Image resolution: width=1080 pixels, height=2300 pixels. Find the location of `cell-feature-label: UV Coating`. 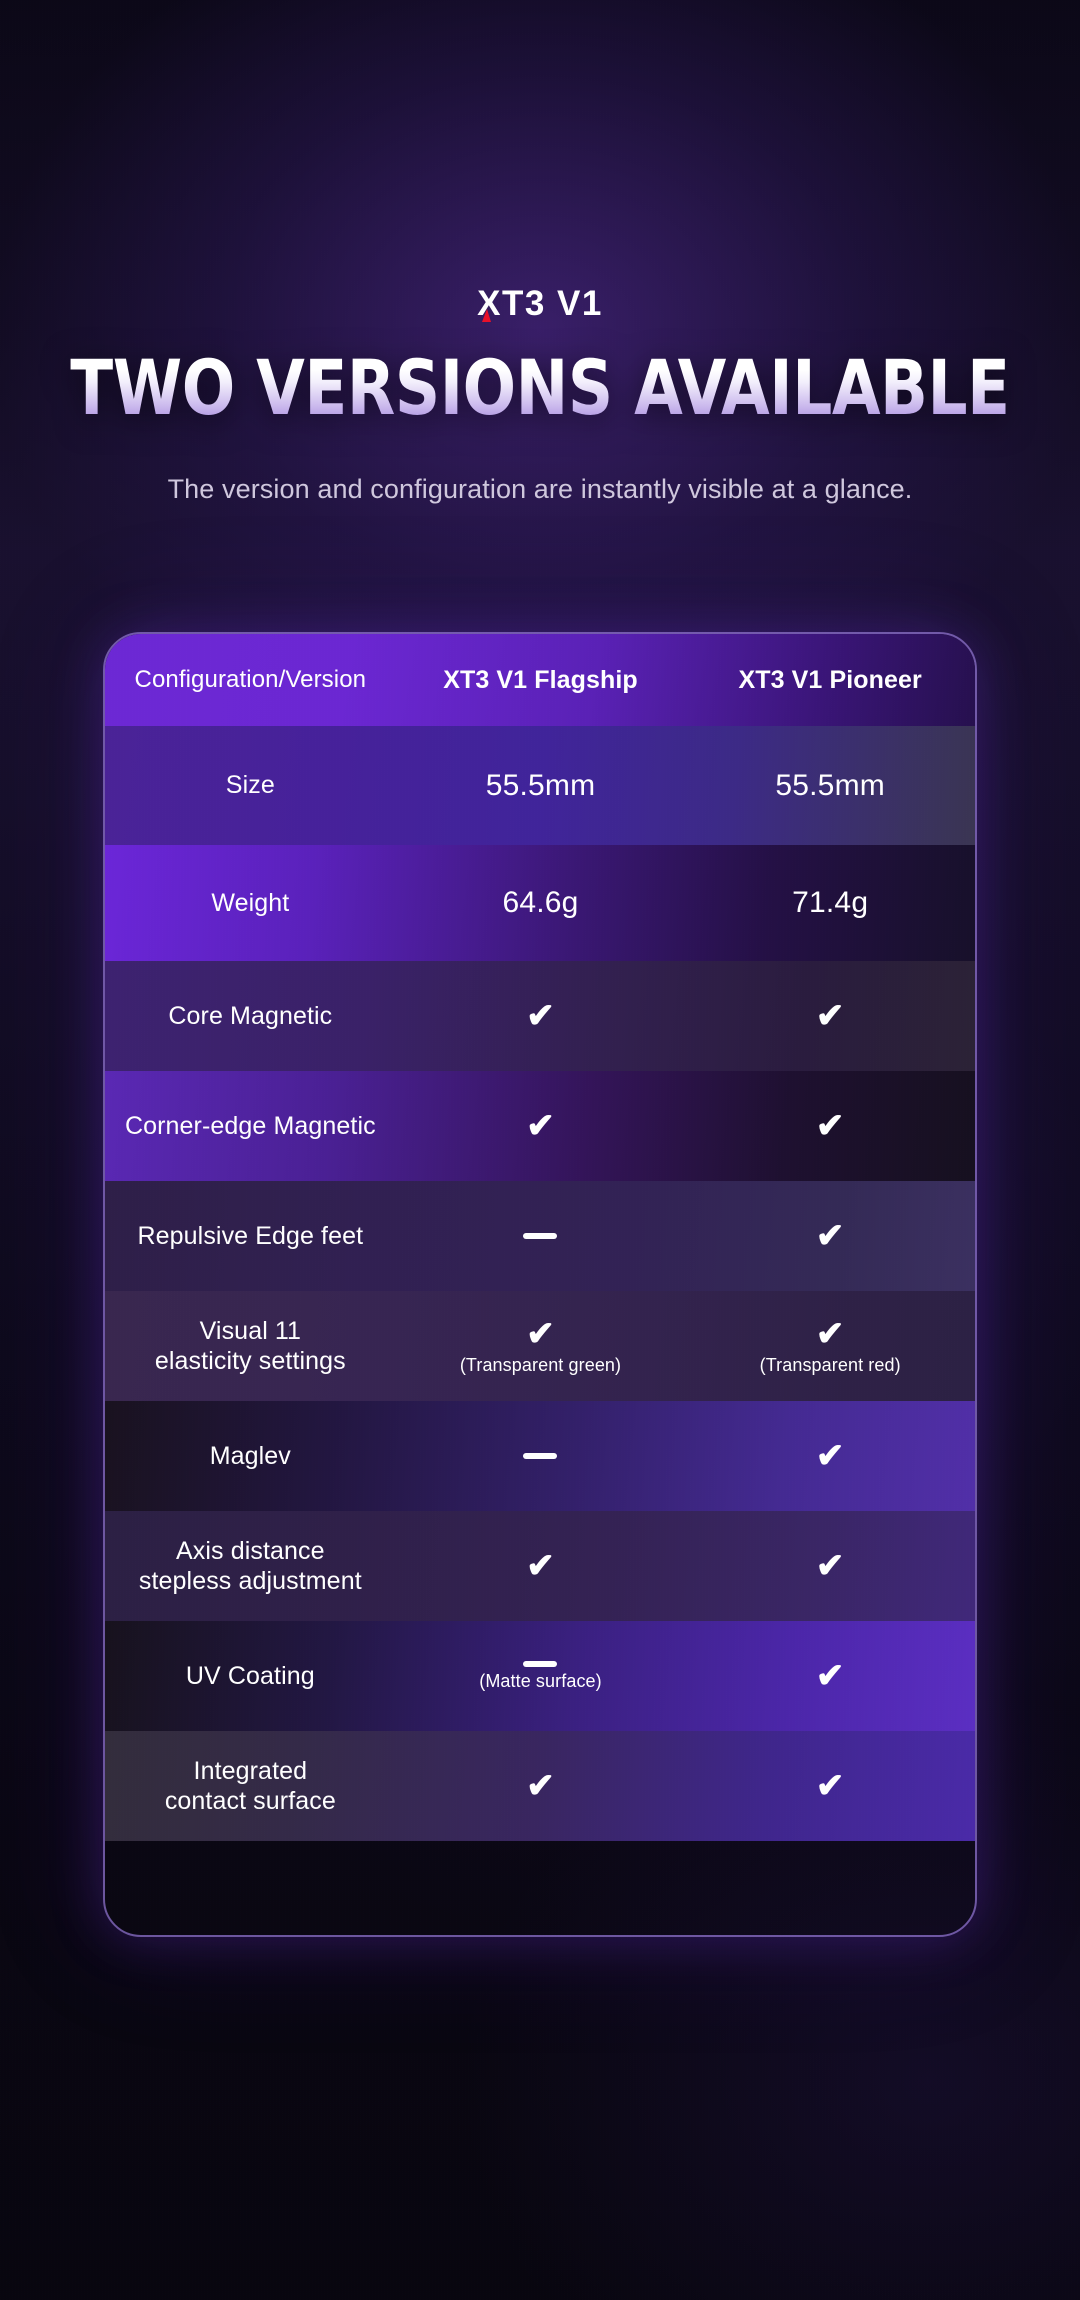

cell-feature-label: UV Coating is located at coordinates (250, 1676).